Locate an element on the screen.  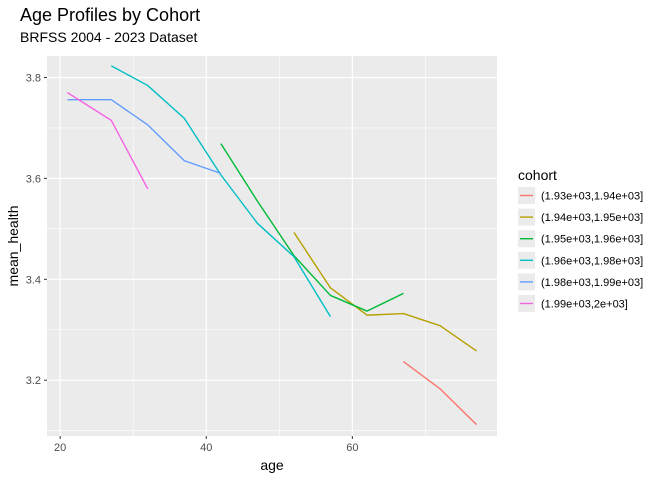
legend-label-5: (1.98e+03,1.99e+03] is located at coordinates (592, 283).